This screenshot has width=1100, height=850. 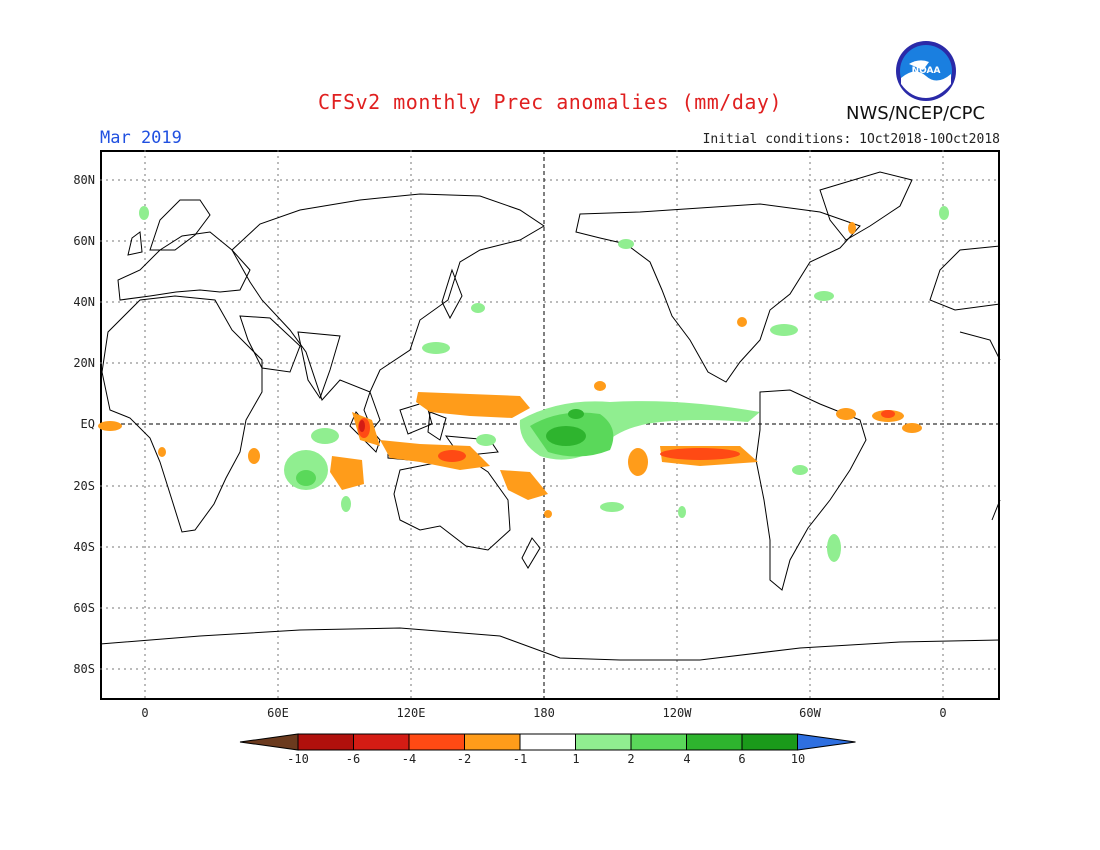 I want to click on colorbar-arrow-low, so click(x=269, y=742).